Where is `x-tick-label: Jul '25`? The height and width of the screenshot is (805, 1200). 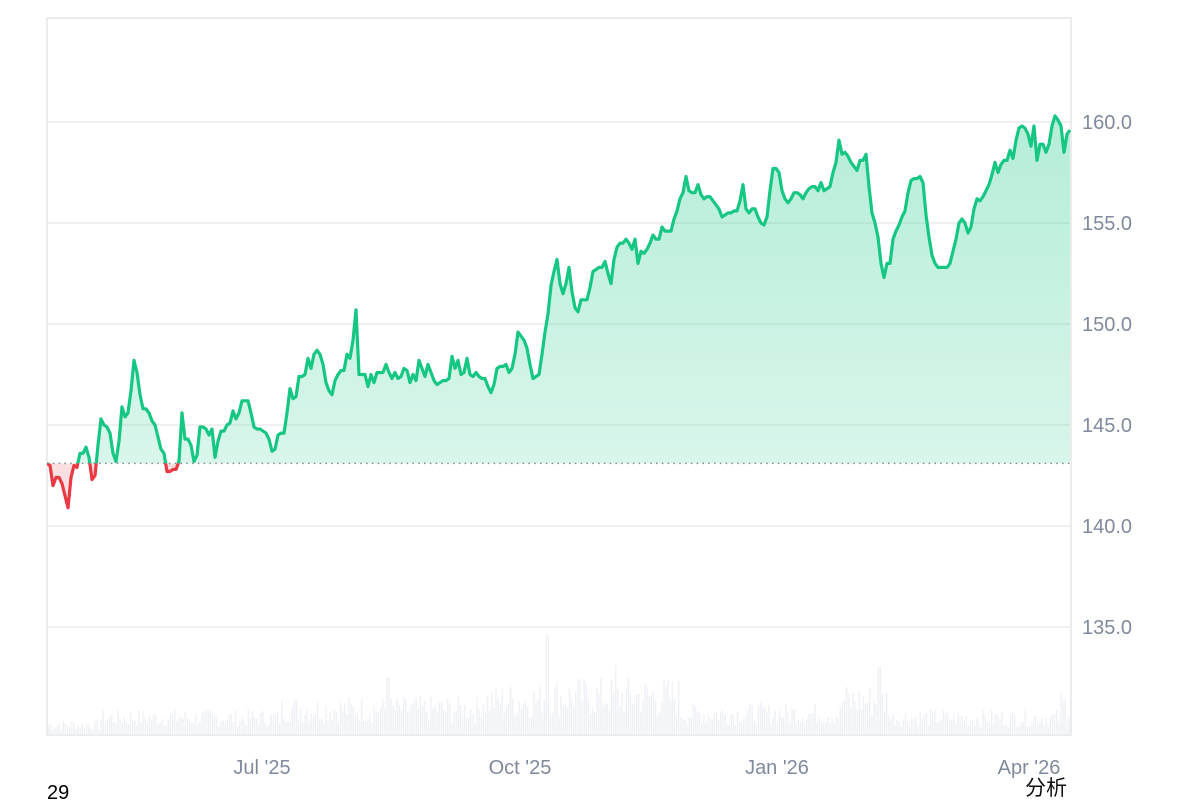
x-tick-label: Jul '25 is located at coordinates (261, 768).